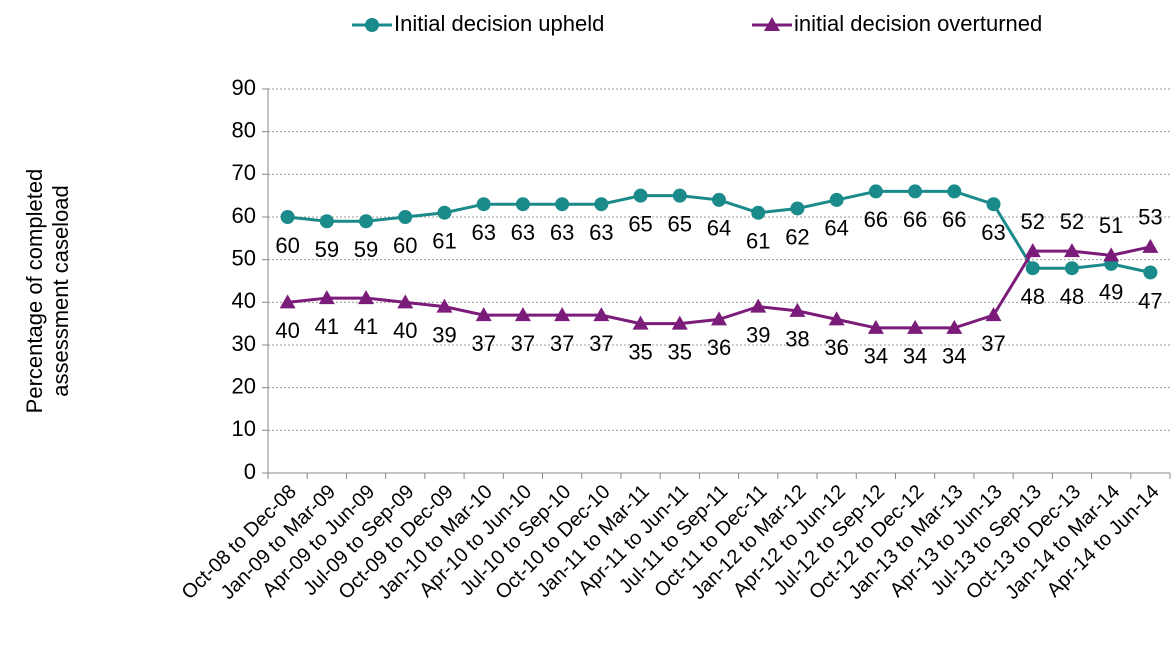 The height and width of the screenshot is (657, 1176). I want to click on y-tick-label: 60, so click(244, 215).